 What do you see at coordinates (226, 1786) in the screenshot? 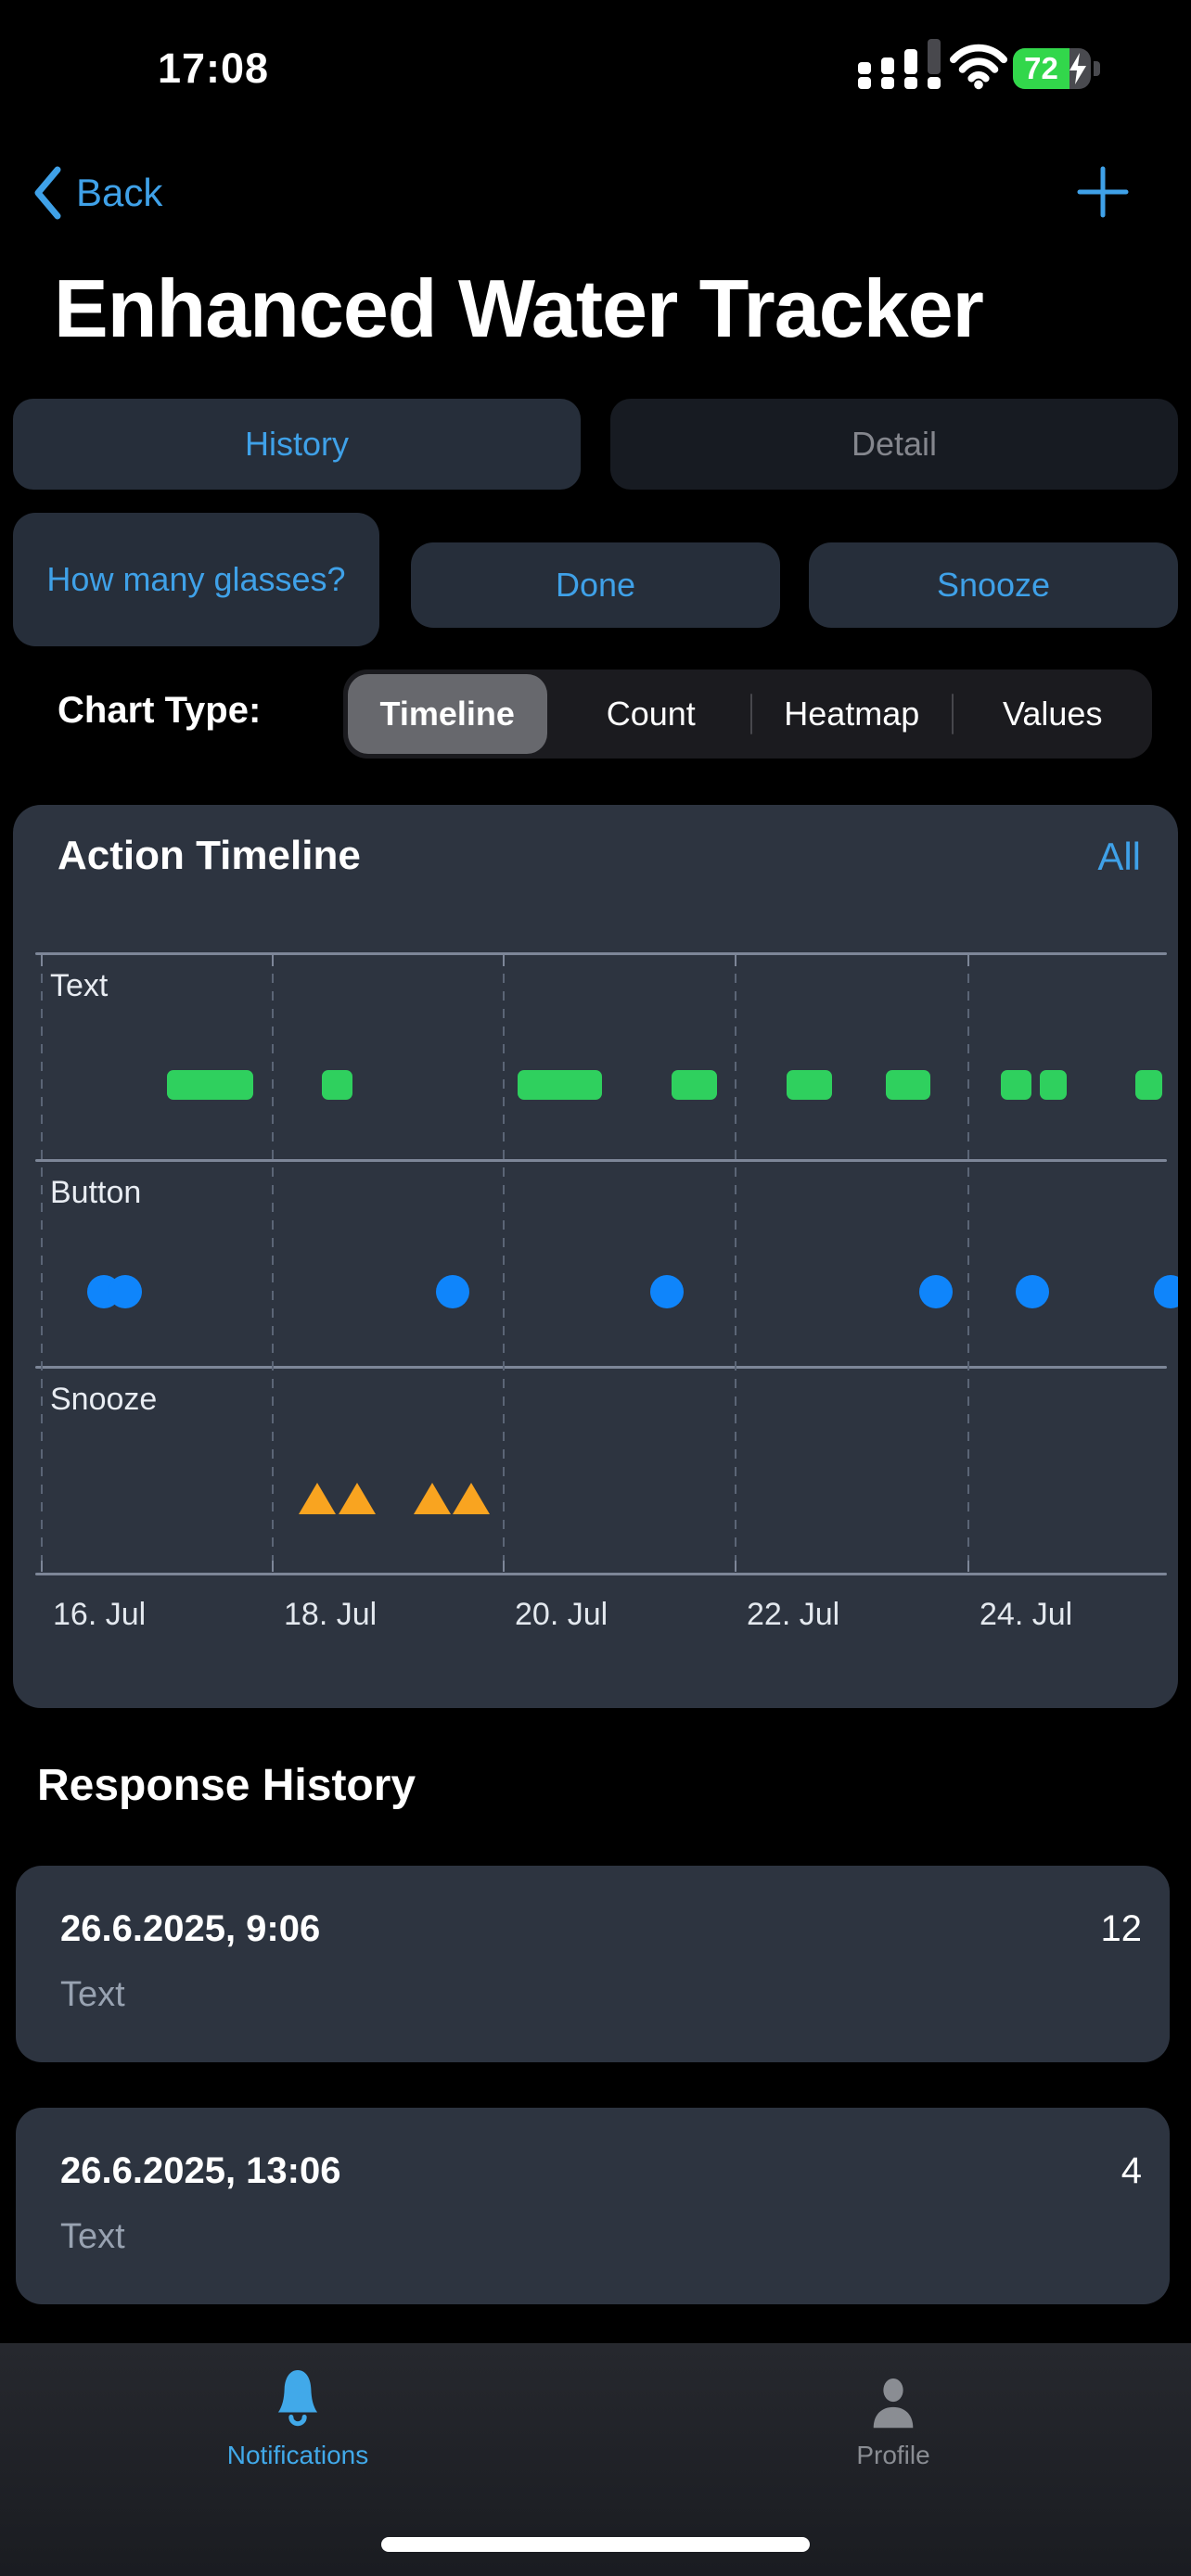
I see `response-history-heading: Response History` at bounding box center [226, 1786].